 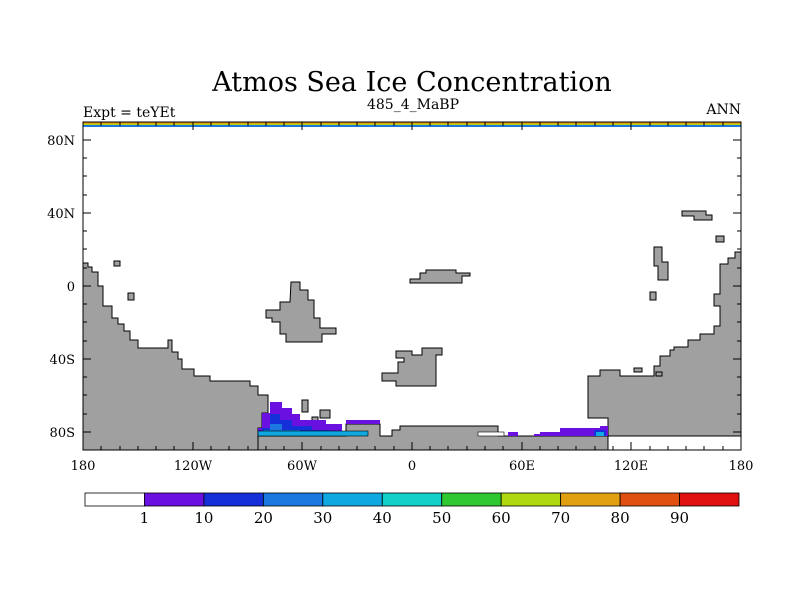 What do you see at coordinates (382, 518) in the screenshot?
I see `colorbar-label: 40` at bounding box center [382, 518].